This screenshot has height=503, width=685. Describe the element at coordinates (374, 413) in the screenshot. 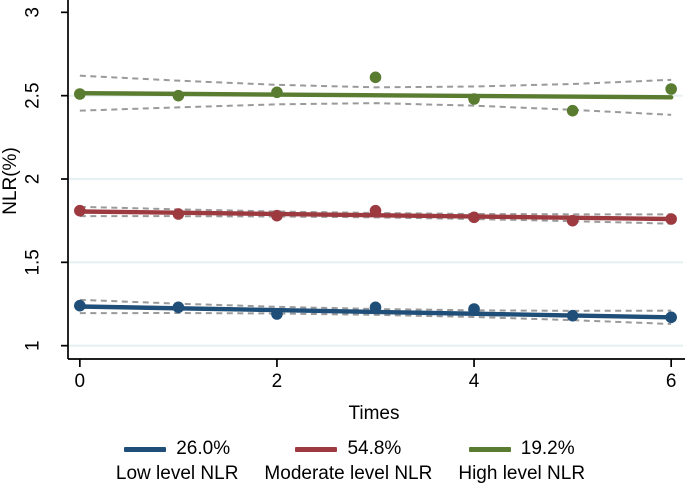

I see `x-axis-title: Times` at that location.